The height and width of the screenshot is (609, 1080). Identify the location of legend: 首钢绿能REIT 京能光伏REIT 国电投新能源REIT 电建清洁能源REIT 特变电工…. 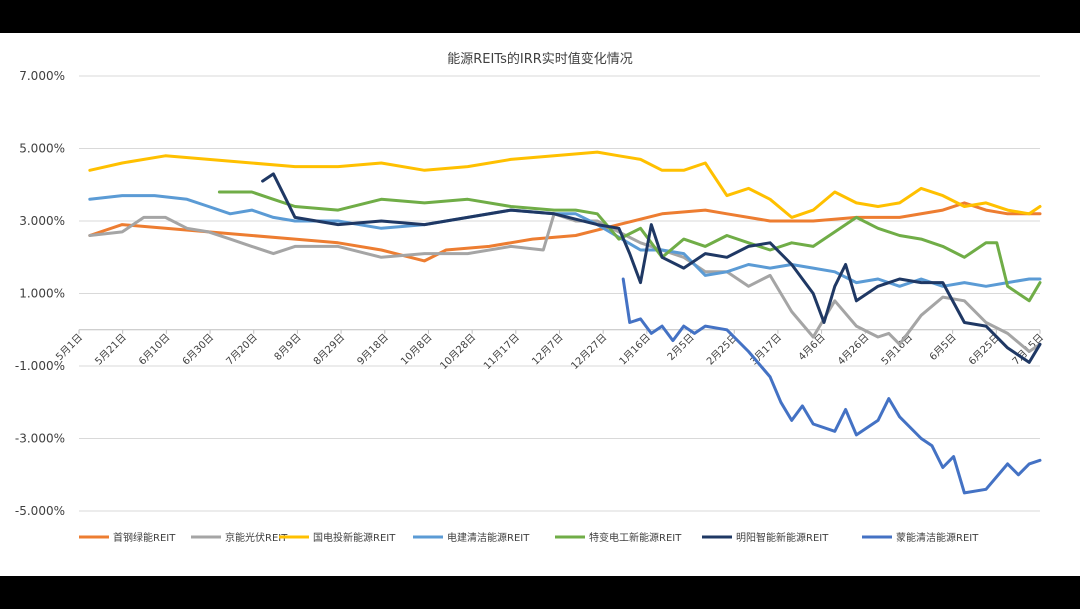
(529, 537).